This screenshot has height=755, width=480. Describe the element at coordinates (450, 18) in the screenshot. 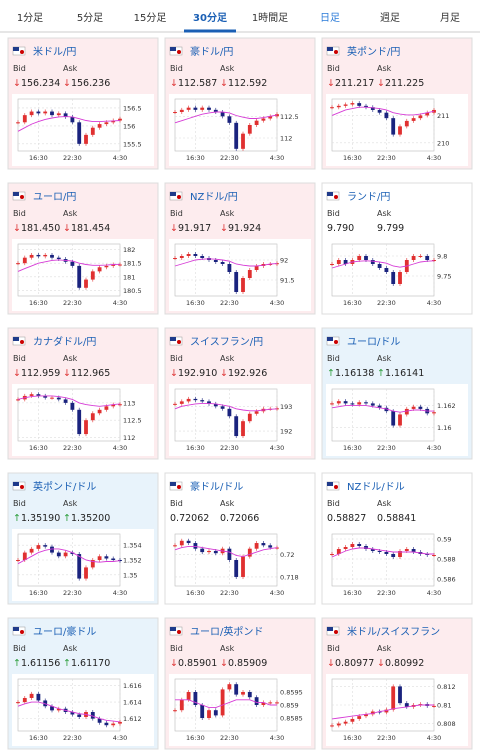

I see `tab: 月足` at that location.